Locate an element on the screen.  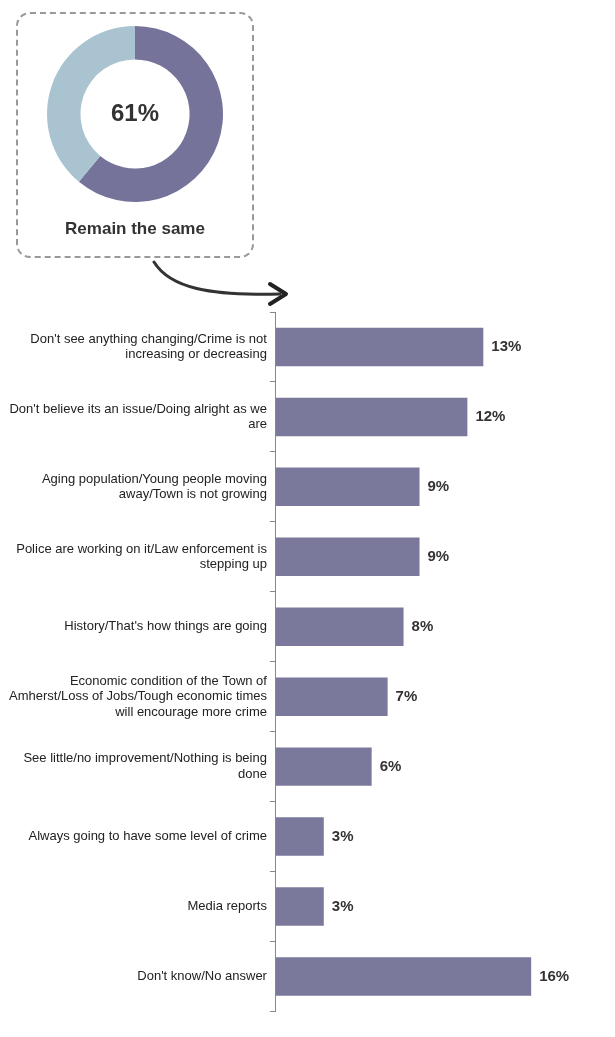
slice-label: Remain the same is located at coordinates (135, 229).